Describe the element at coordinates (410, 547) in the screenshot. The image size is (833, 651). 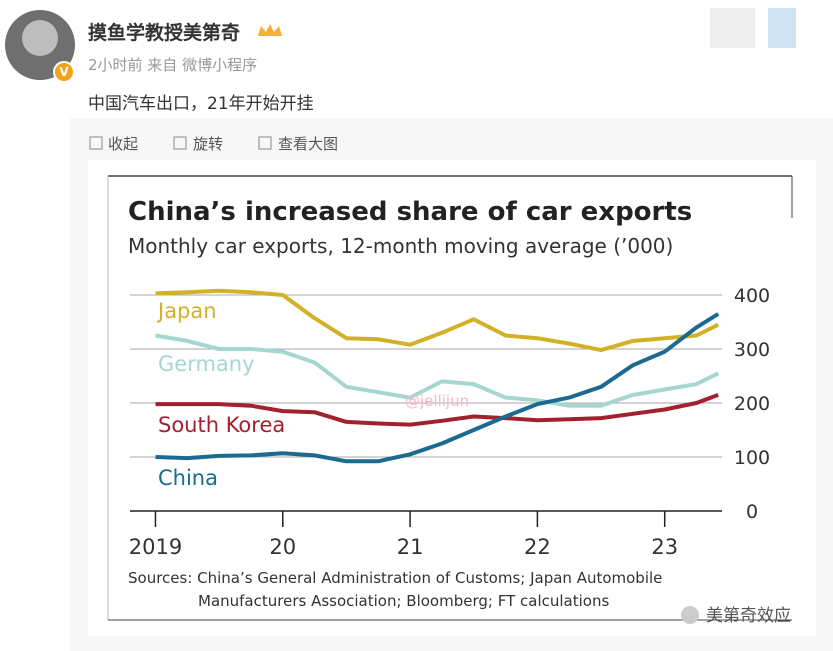
I see `x-tick-label: 21` at that location.